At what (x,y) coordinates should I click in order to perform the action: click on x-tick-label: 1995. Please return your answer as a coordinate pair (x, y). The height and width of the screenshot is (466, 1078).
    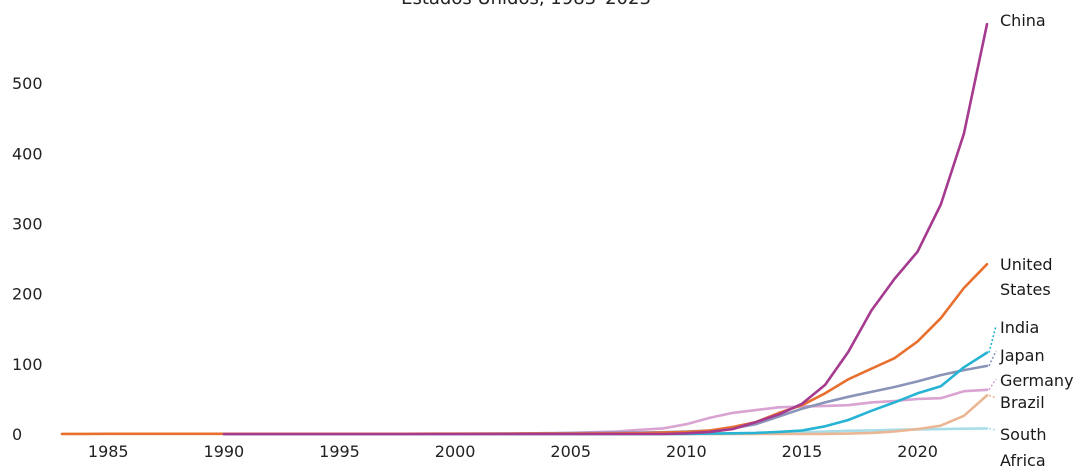
    Looking at the image, I should click on (339, 451).